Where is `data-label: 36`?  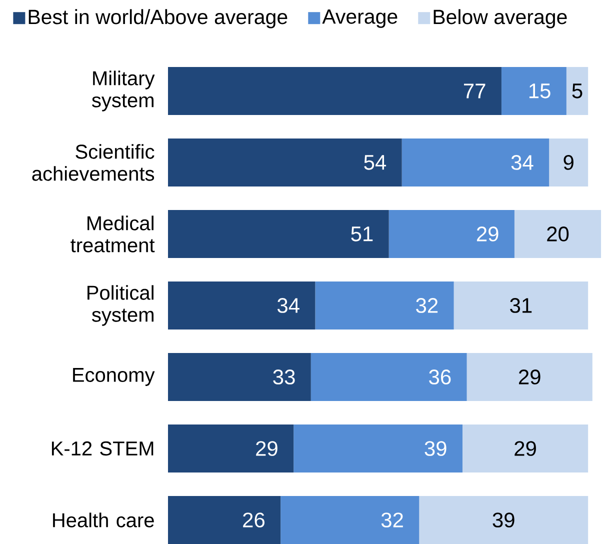 data-label: 36 is located at coordinates (440, 377).